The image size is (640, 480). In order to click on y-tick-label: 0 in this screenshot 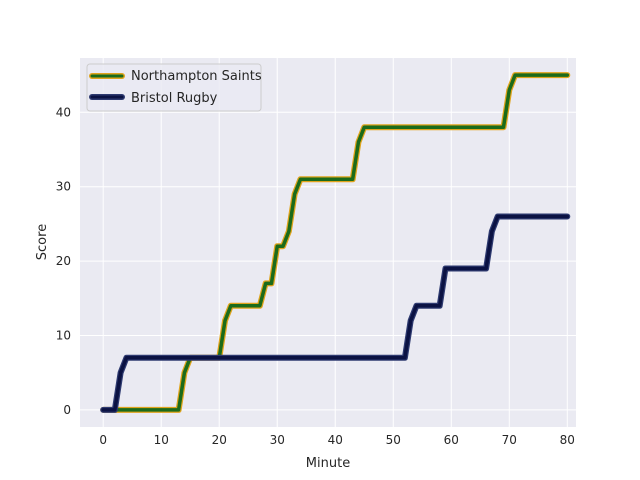, I will do `click(67, 410)`.